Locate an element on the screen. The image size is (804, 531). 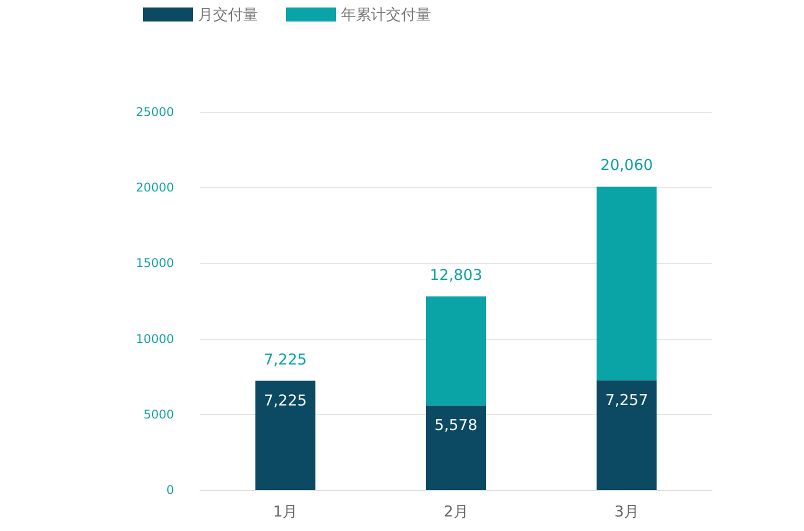
legend-label: 年累计交付量 is located at coordinates (386, 15).